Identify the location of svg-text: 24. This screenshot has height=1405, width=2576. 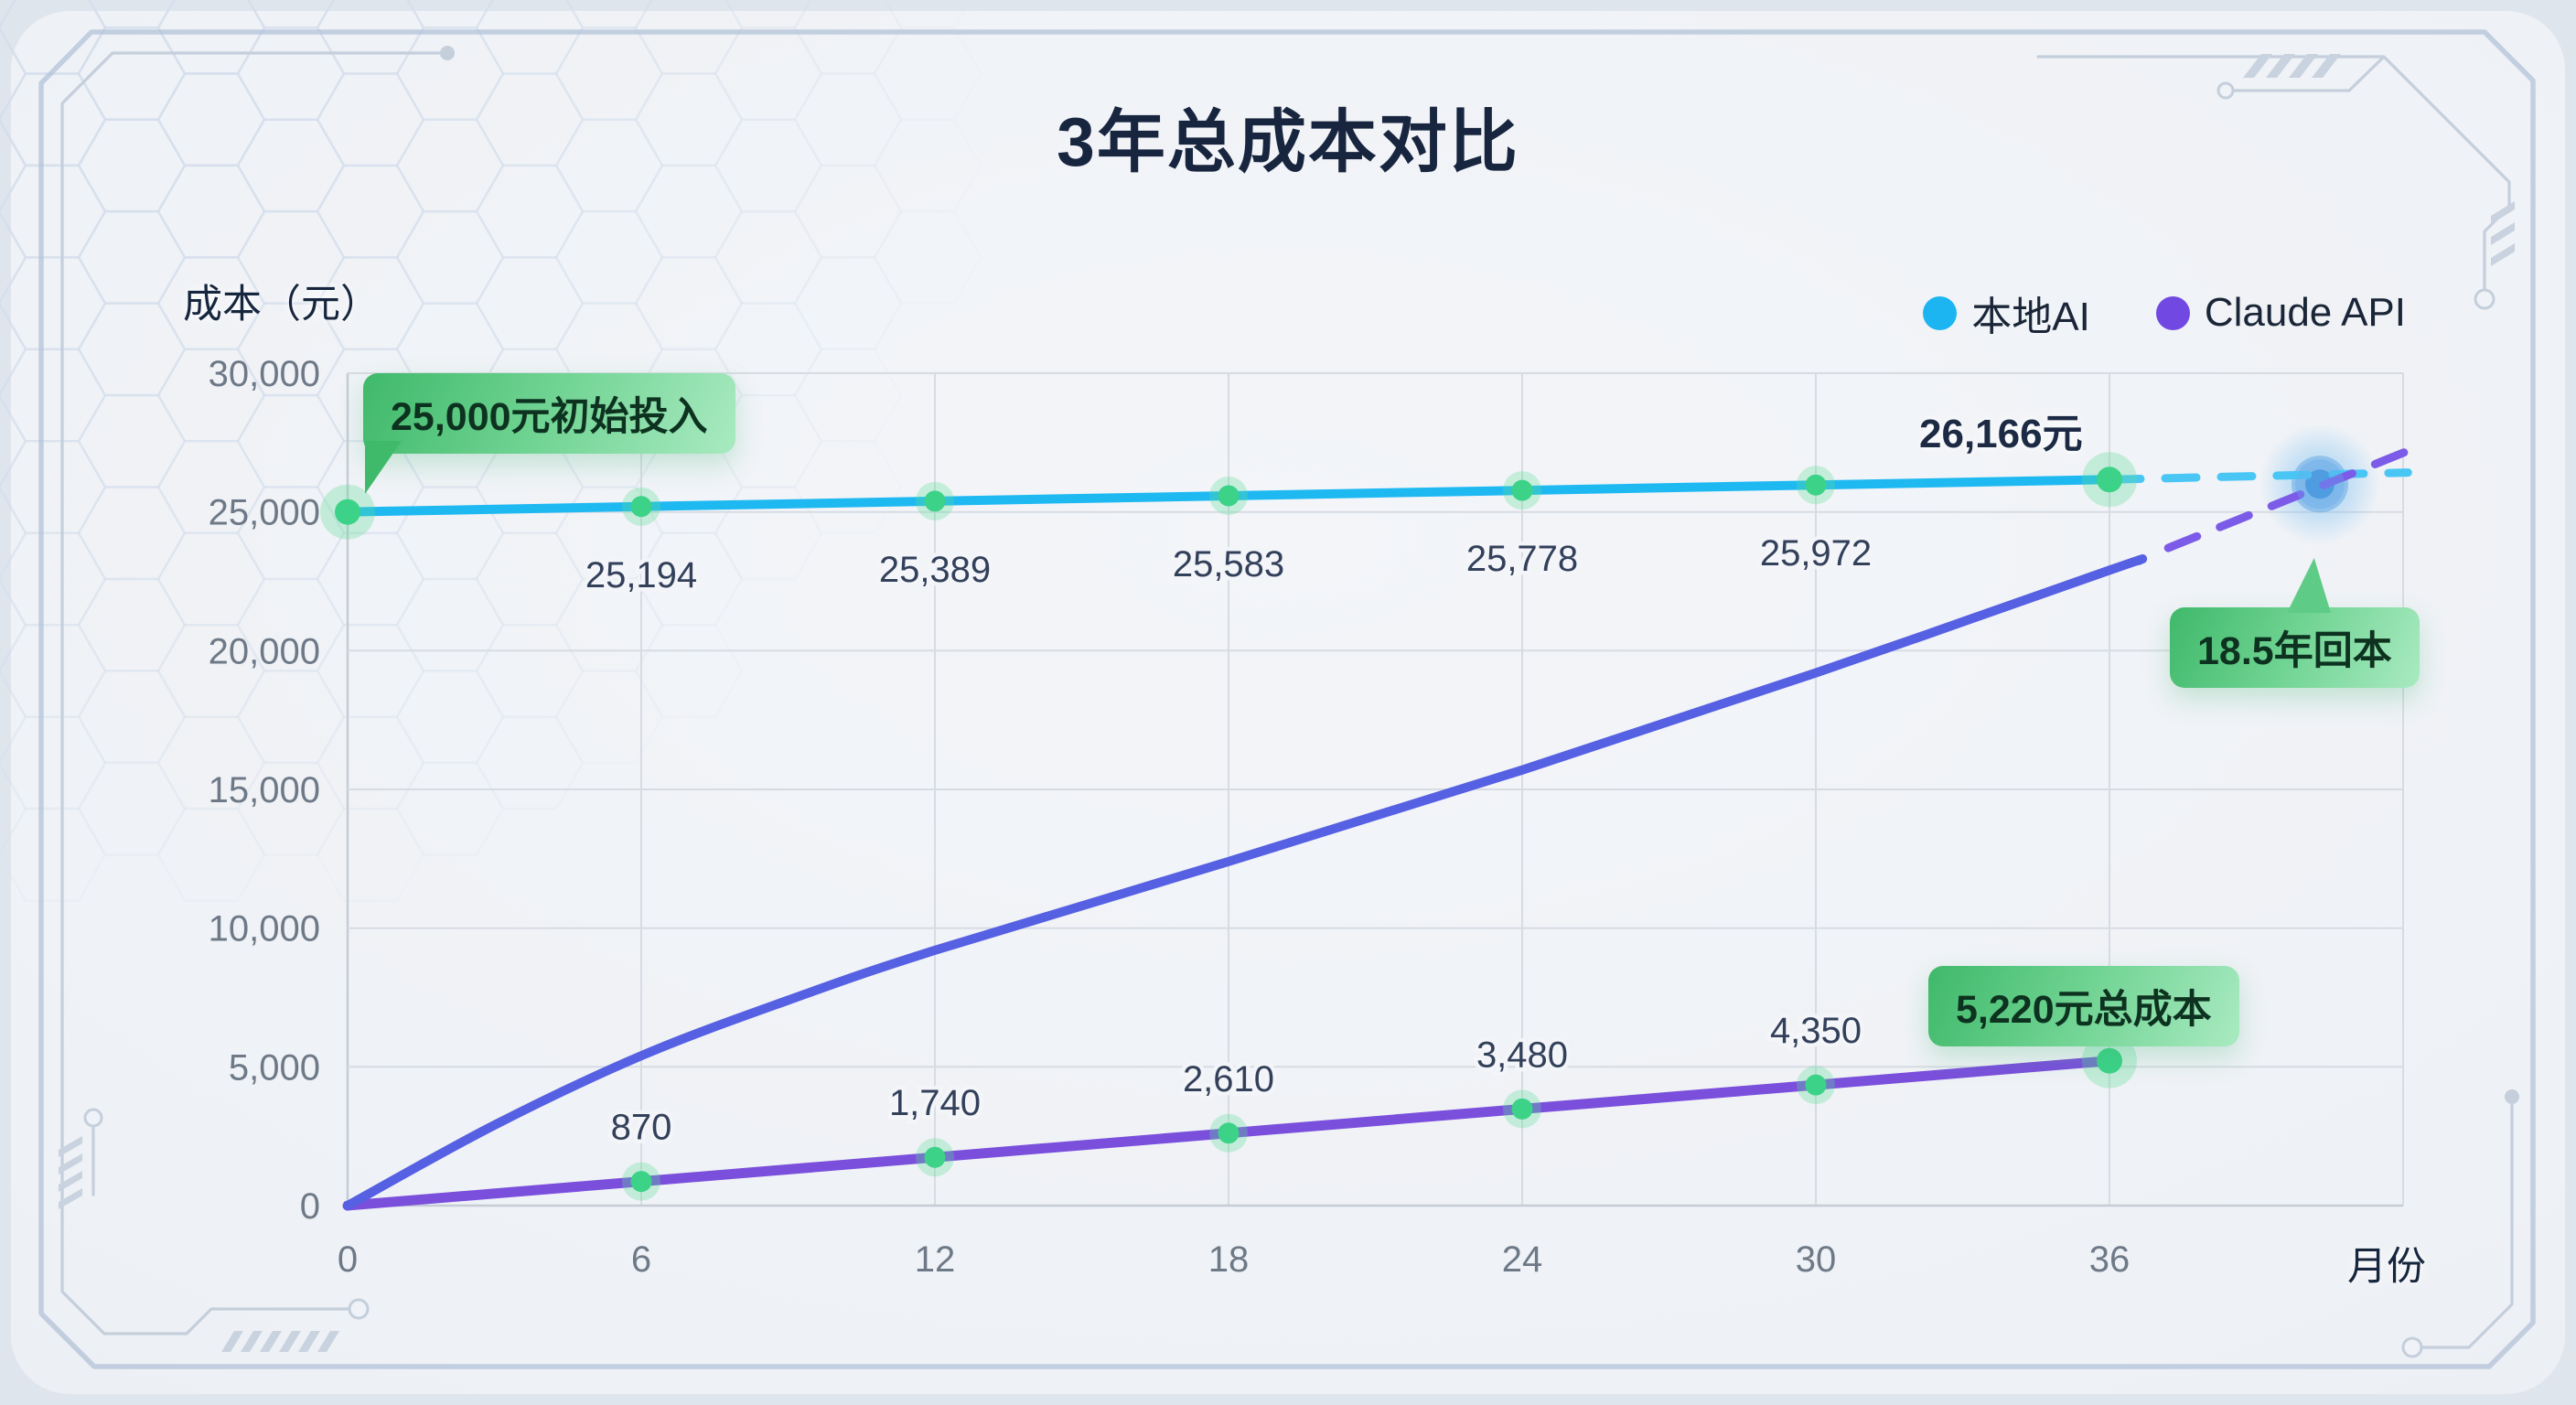
(1523, 1259).